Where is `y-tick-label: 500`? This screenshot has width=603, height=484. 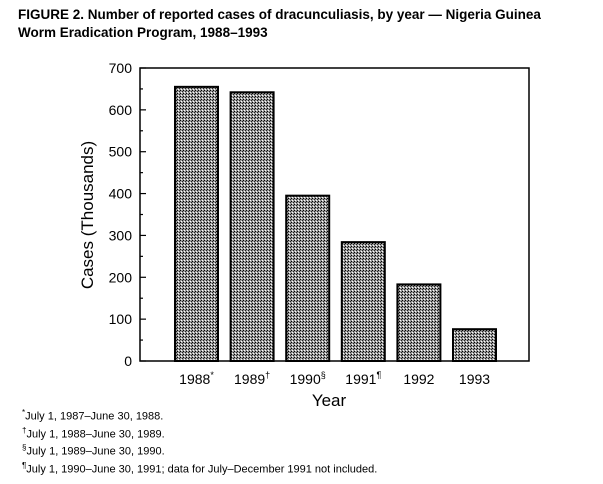
y-tick-label: 500 is located at coordinates (121, 152).